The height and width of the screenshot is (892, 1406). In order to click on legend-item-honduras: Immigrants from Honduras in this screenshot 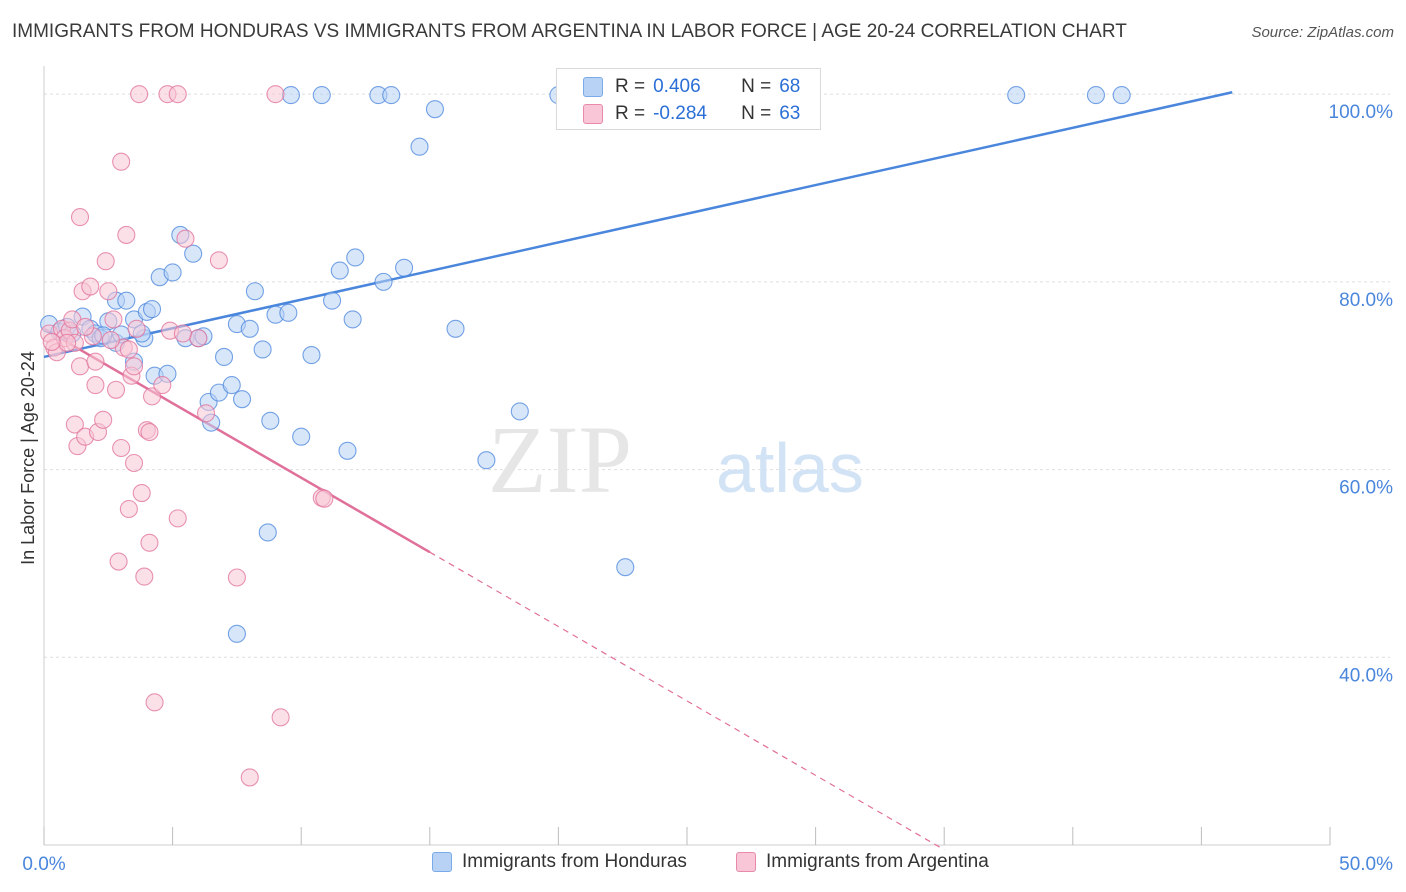, I will do `click(559, 862)`.